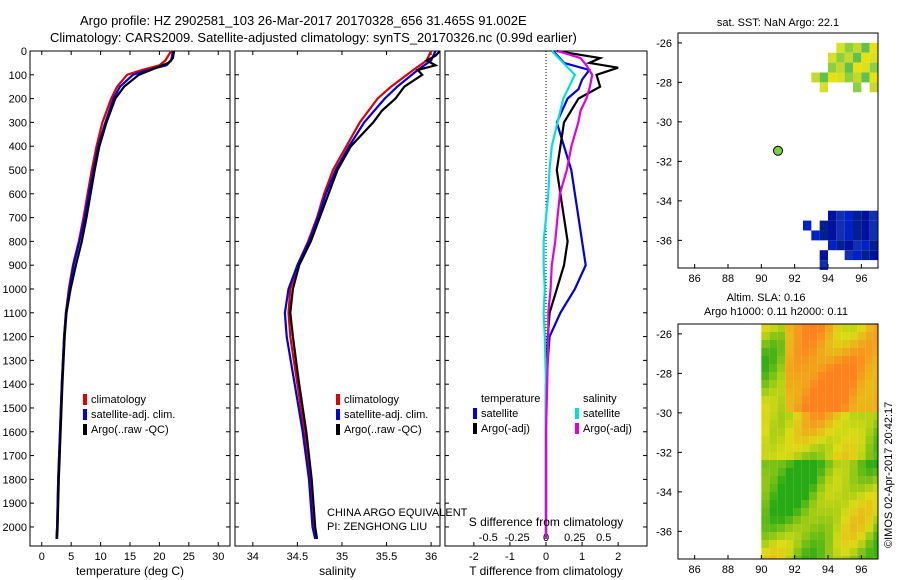  I want to click on salinity-xtick-label: 35, so click(342, 557).